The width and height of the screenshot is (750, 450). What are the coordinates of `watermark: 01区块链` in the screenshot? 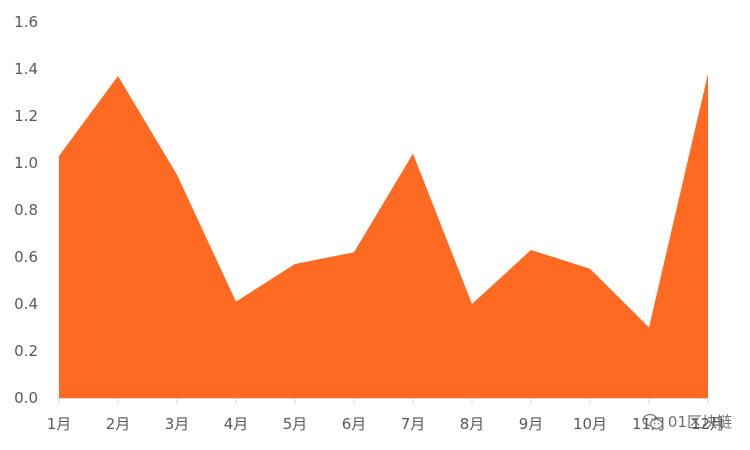 It's located at (687, 421).